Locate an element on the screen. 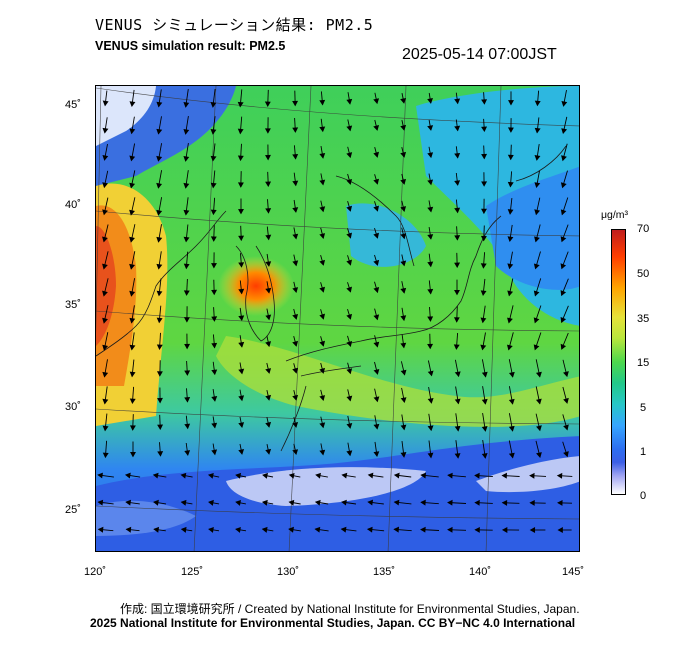  colorbar-label-35: 35 is located at coordinates (643, 319).